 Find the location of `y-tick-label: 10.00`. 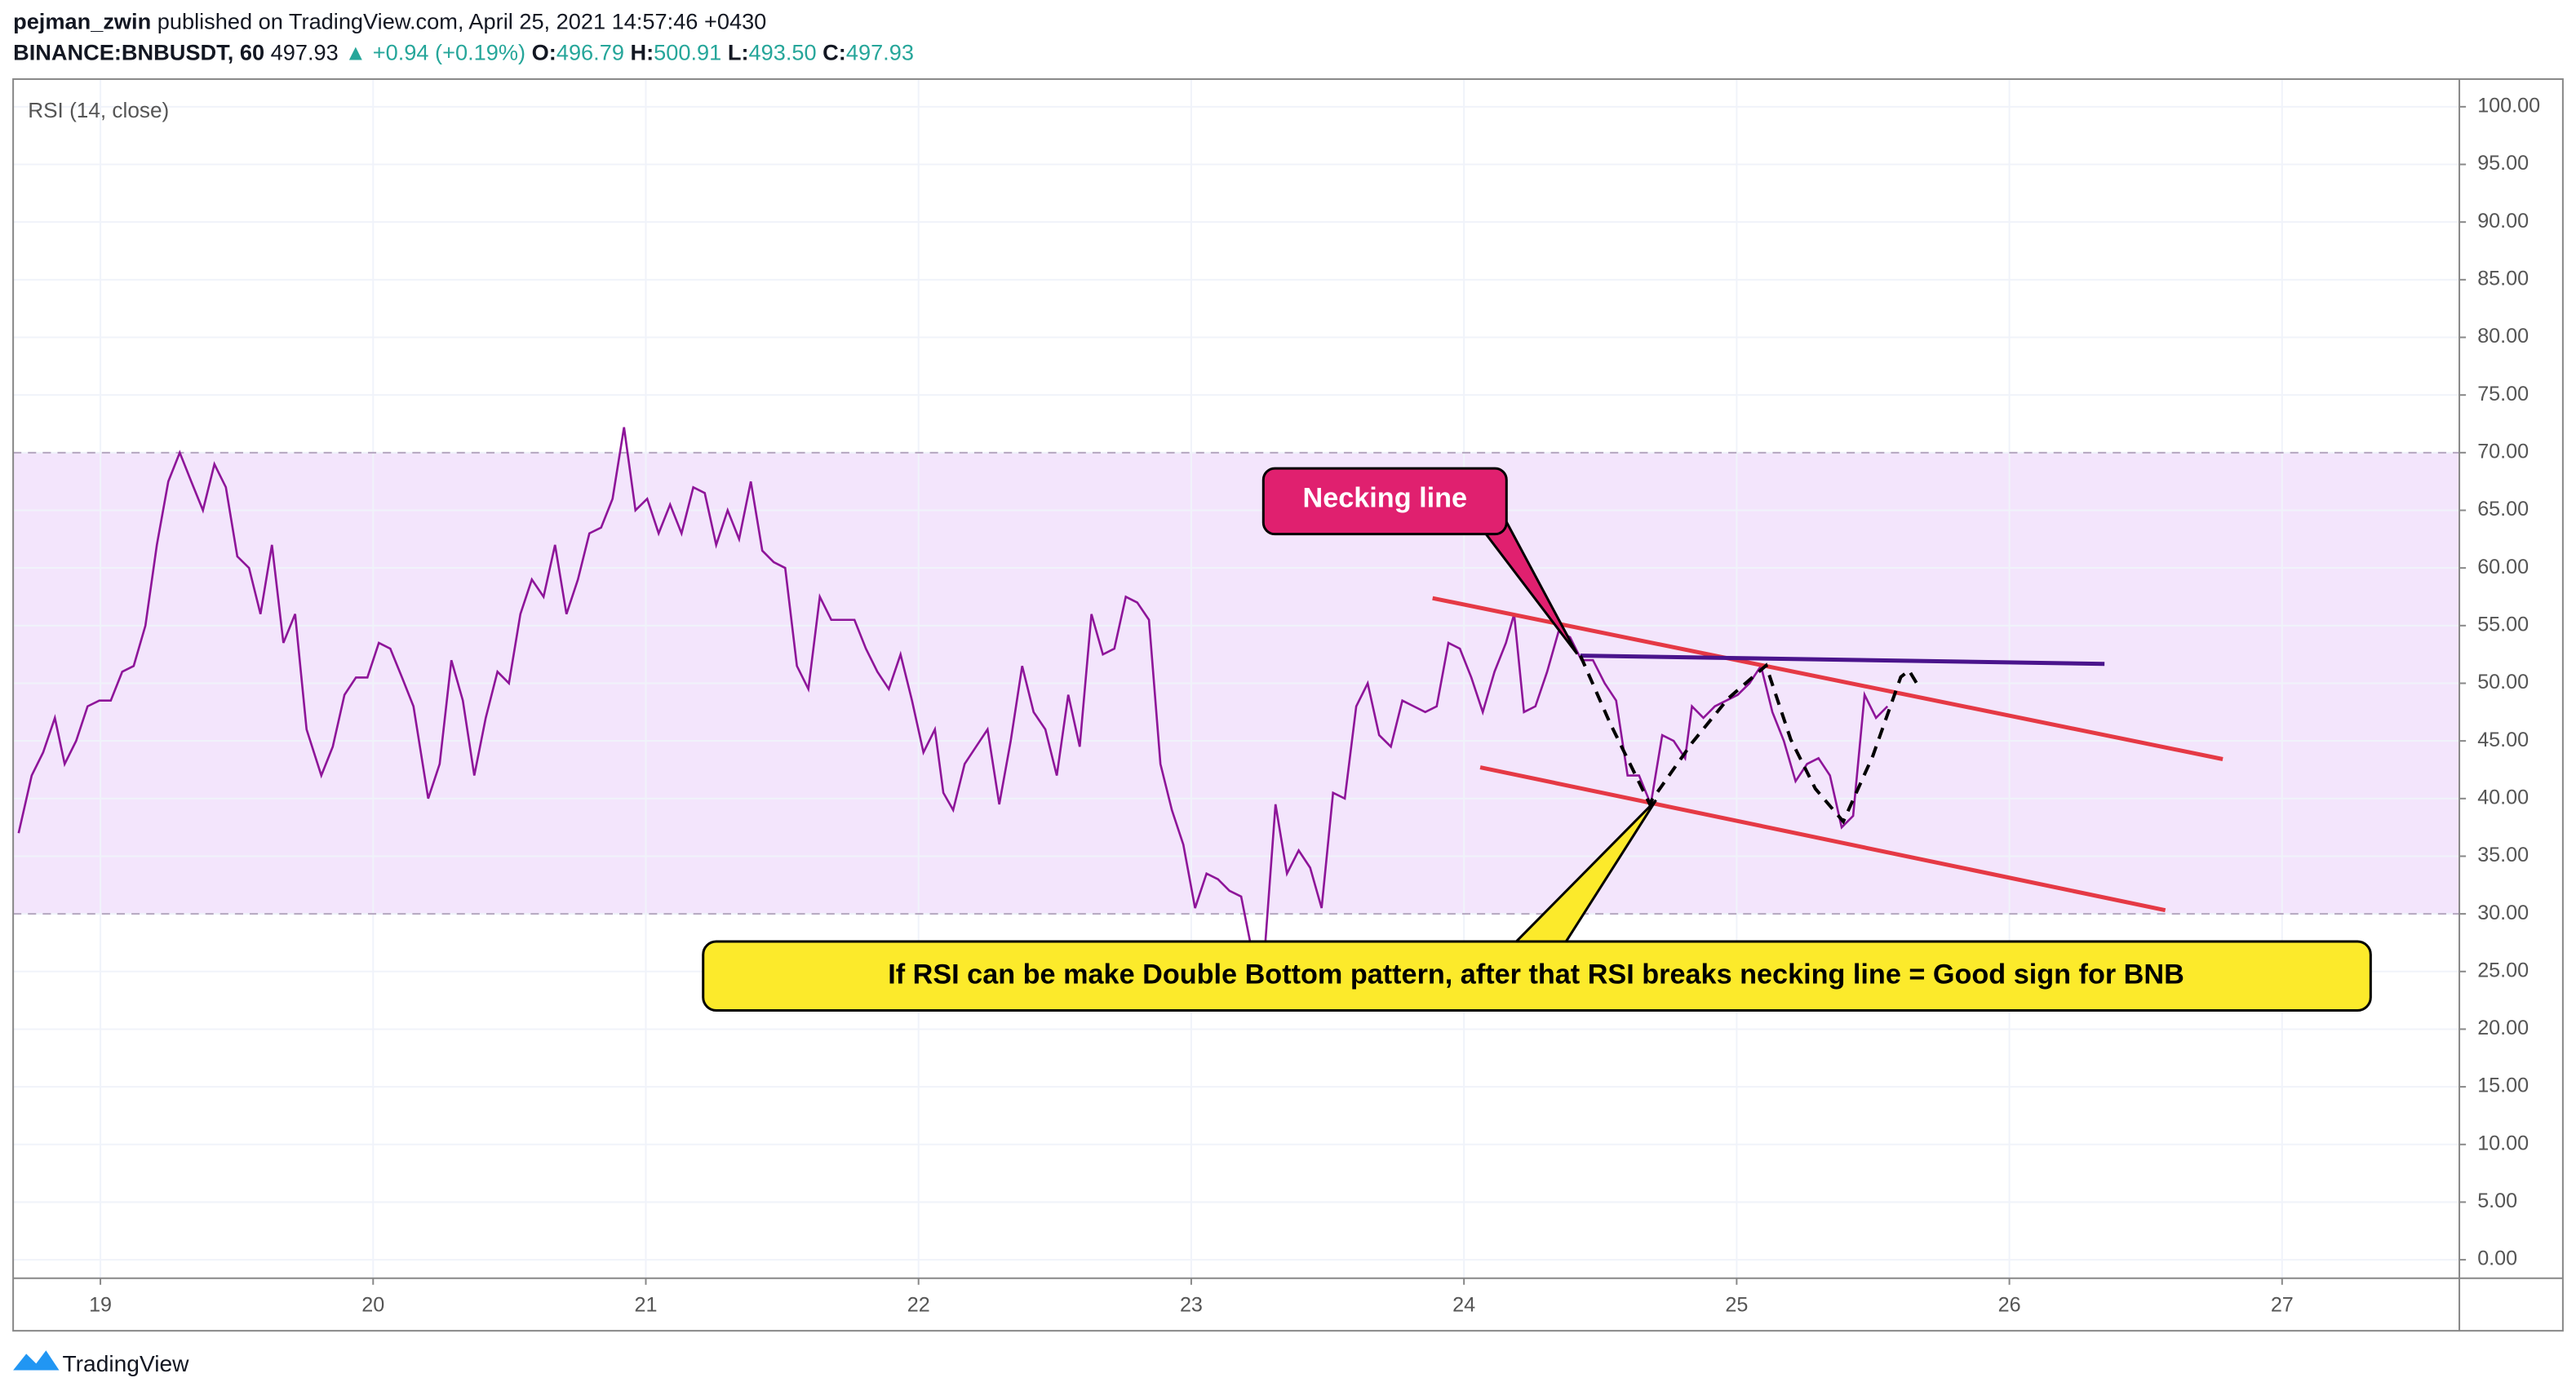

y-tick-label: 10.00 is located at coordinates (2503, 1143).